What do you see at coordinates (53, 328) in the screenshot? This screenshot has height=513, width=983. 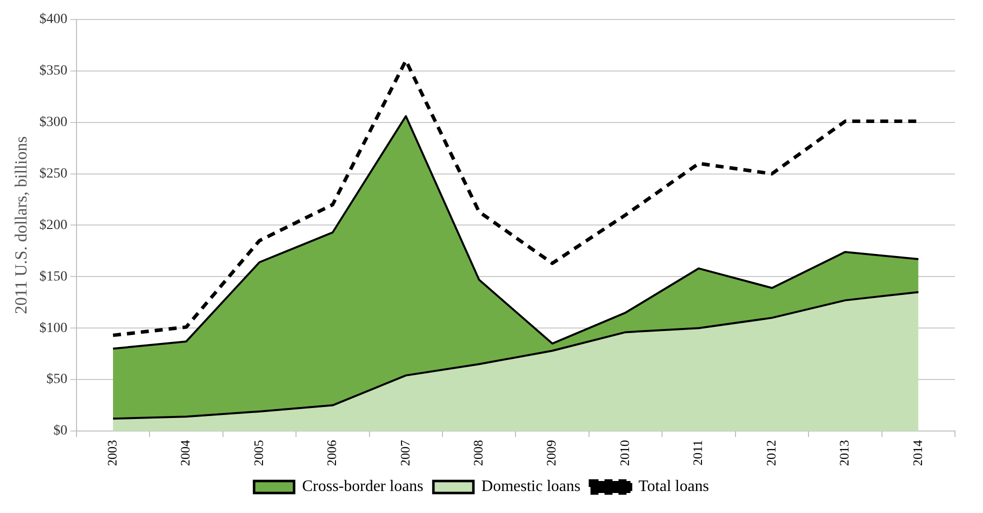 I see `y-tick-label: $100` at bounding box center [53, 328].